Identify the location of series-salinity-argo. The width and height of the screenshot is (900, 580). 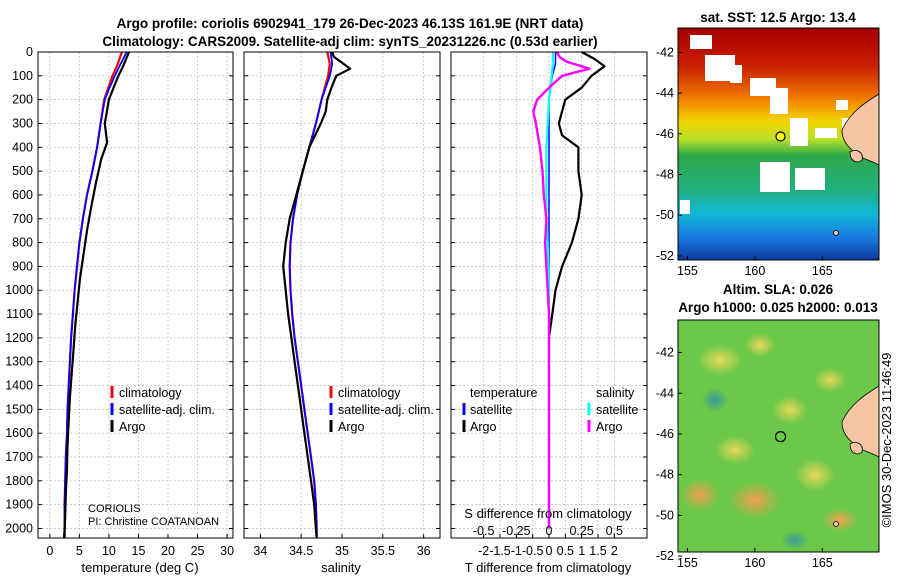
(561, 290).